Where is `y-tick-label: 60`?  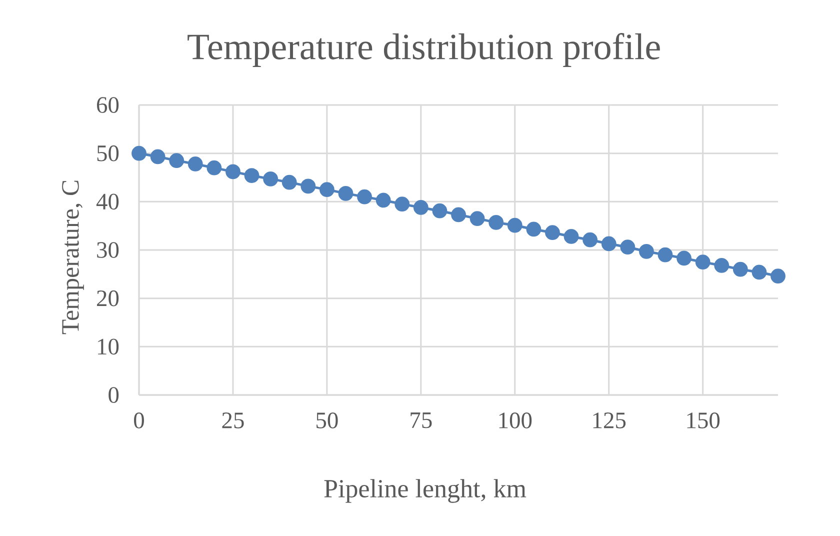 y-tick-label: 60 is located at coordinates (107, 105).